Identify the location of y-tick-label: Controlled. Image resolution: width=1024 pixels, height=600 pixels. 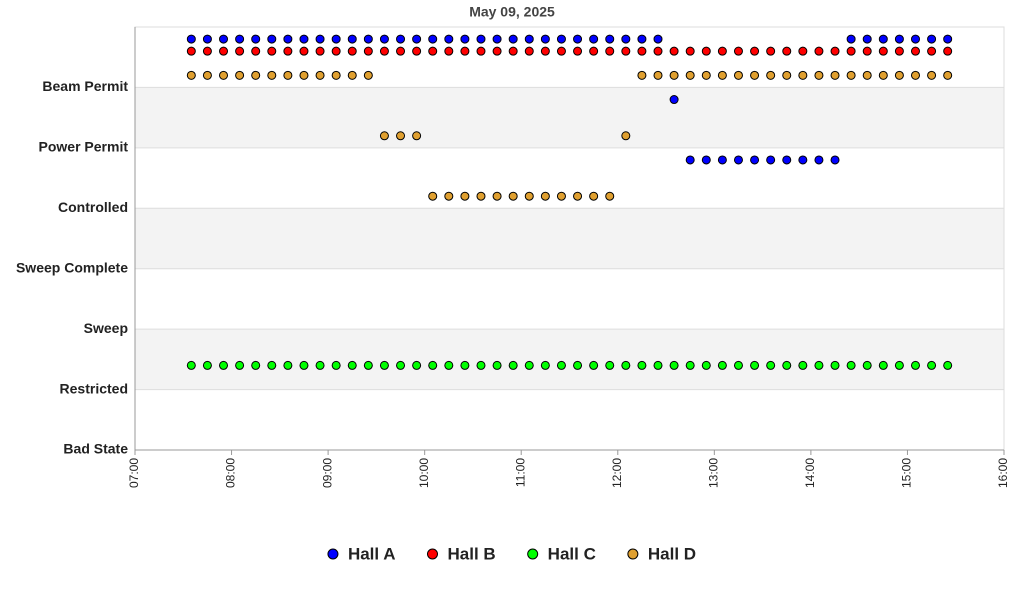
(93, 207).